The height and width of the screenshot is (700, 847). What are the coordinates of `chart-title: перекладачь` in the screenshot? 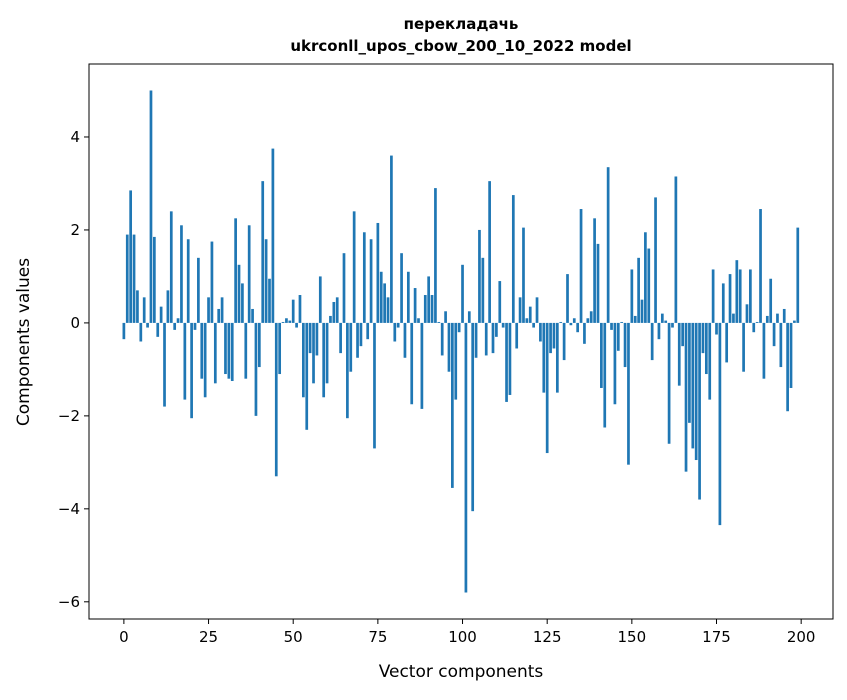 It's located at (461, 24).